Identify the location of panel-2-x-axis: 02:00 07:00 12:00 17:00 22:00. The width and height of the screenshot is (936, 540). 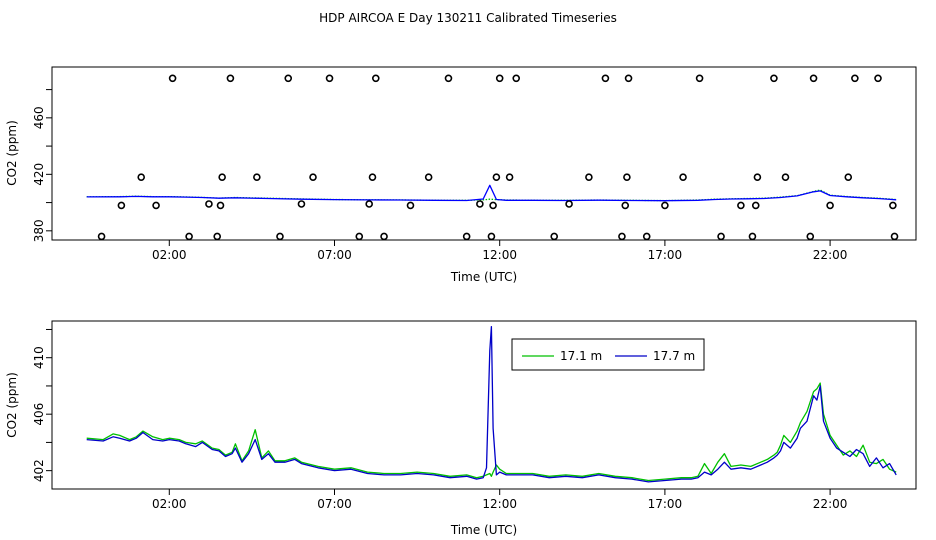
(499, 500).